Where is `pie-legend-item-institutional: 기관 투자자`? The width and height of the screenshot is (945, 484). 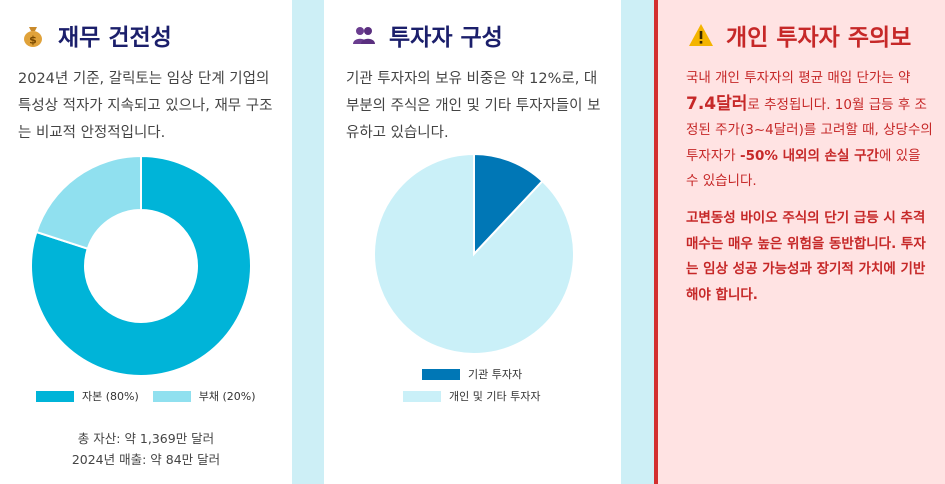 pie-legend-item-institutional: 기관 투자자 is located at coordinates (472, 374).